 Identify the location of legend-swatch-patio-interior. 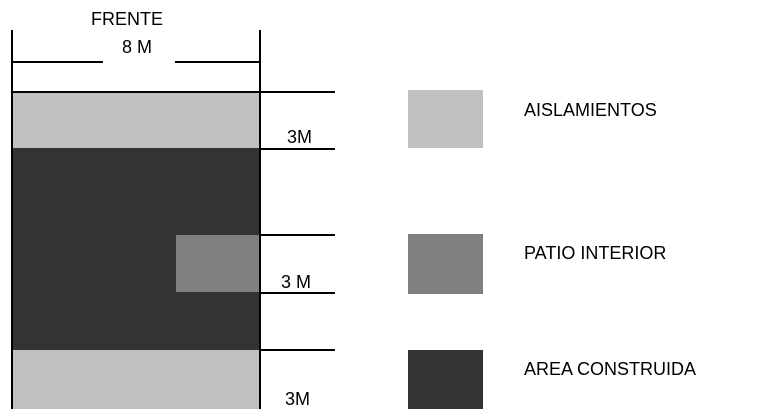
(445, 264).